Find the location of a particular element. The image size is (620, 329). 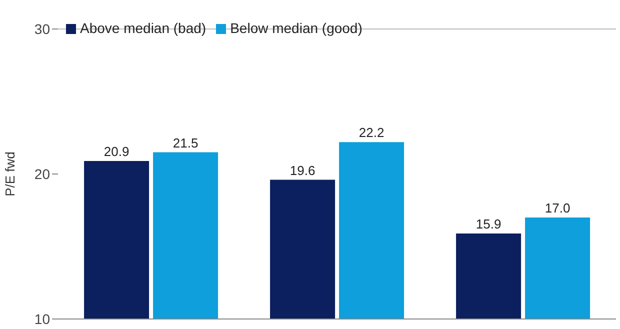

data-label: 21.5 is located at coordinates (185, 142).